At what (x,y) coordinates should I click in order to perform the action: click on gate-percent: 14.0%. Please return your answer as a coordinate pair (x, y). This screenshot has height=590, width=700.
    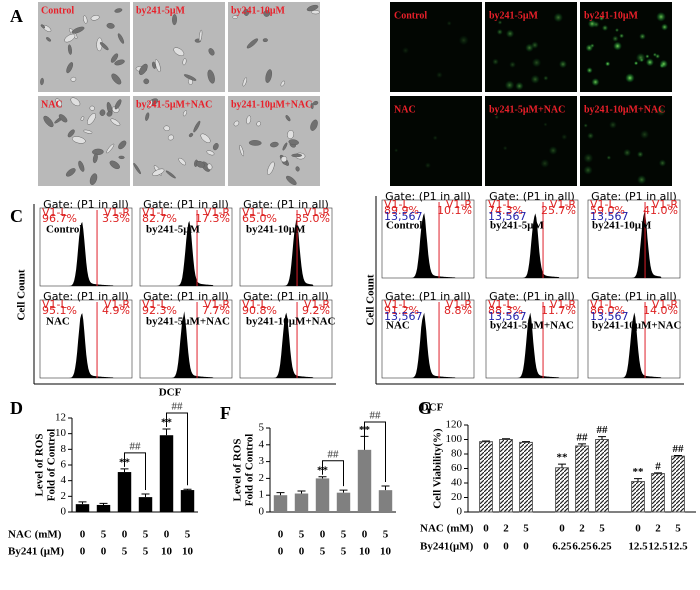
    Looking at the image, I should click on (660, 310).